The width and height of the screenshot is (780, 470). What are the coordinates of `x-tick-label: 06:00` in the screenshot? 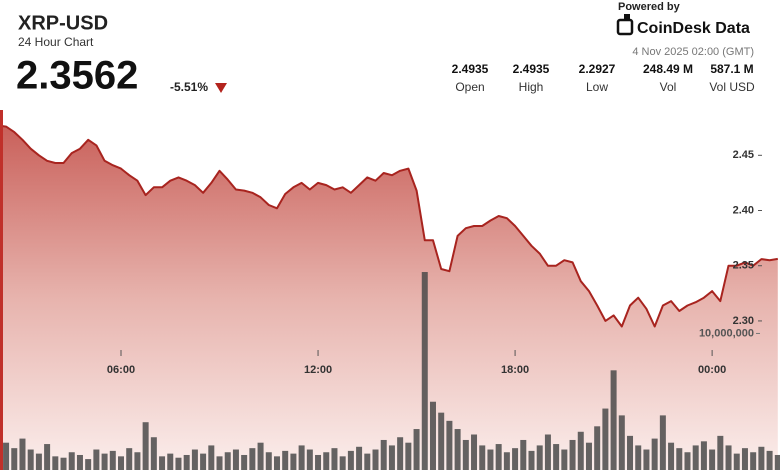 It's located at (121, 370).